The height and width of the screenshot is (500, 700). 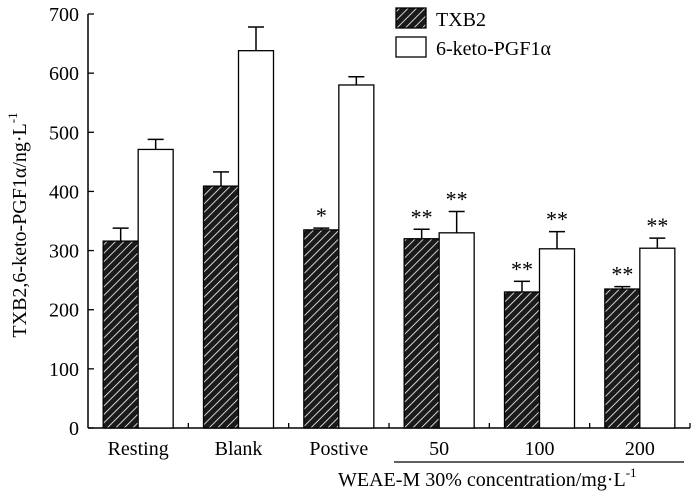 I want to click on legend-swatch-6-keto, so click(x=411, y=47).